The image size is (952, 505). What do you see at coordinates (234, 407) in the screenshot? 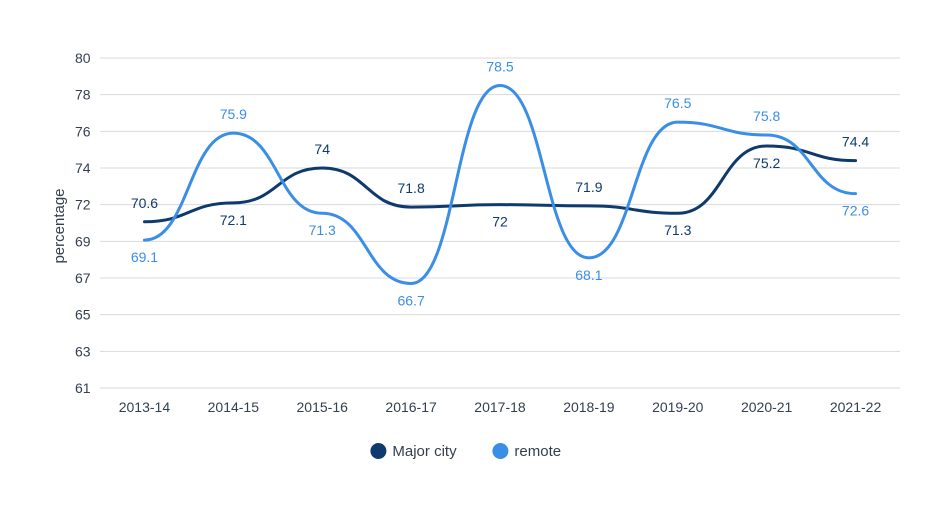
I see `x-tick-label: 2014-15` at bounding box center [234, 407].